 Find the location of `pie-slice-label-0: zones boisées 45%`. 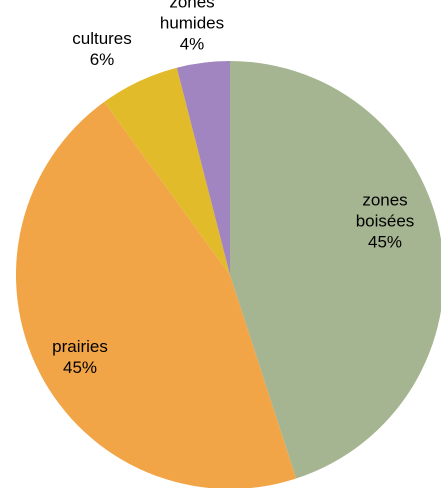

pie-slice-label-0: zones boisées 45% is located at coordinates (385, 220).